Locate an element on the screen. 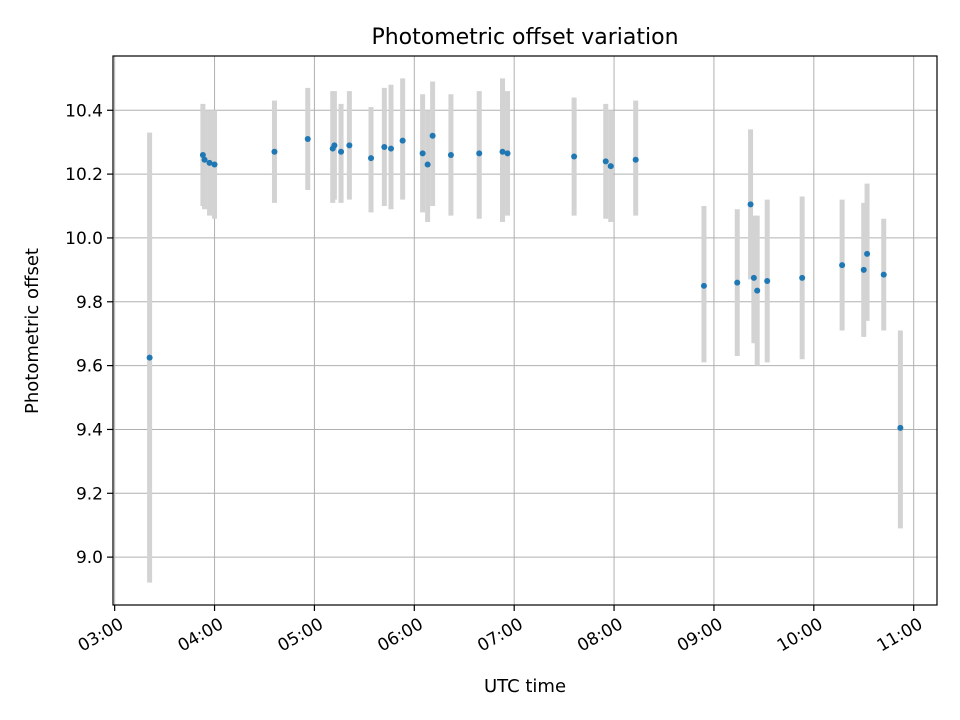  y-tick-label: 9.6 is located at coordinates (89, 367).